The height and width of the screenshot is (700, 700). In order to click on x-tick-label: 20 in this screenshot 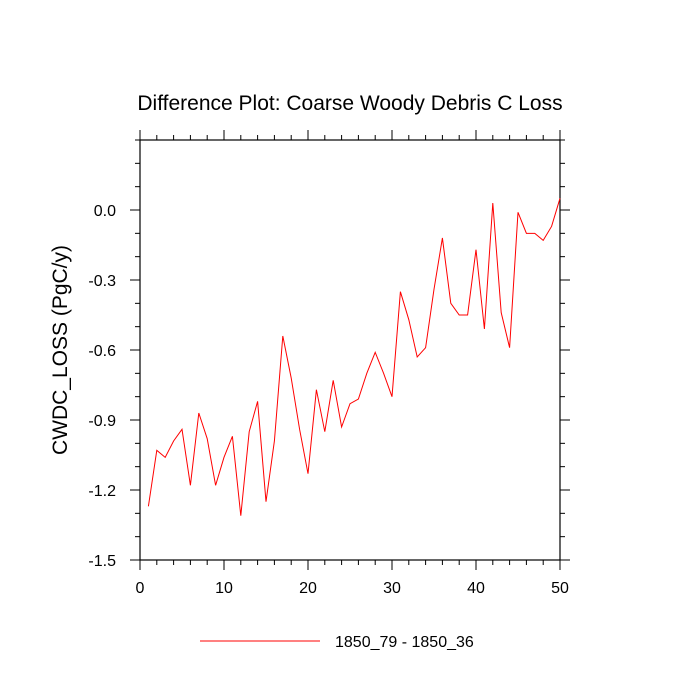, I will do `click(308, 588)`.